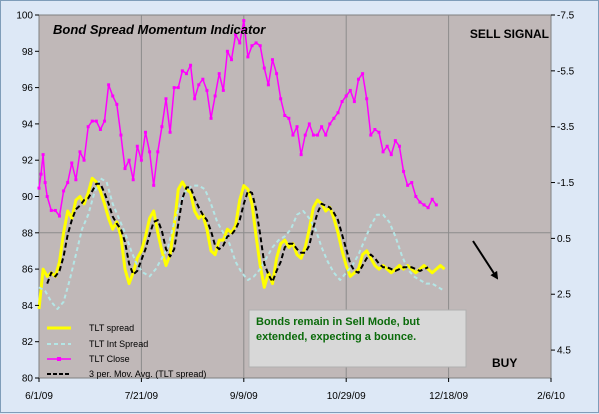 The width and height of the screenshot is (599, 414). Describe the element at coordinates (551, 396) in the screenshot. I see `x-tick-label: 2/6/10` at that location.